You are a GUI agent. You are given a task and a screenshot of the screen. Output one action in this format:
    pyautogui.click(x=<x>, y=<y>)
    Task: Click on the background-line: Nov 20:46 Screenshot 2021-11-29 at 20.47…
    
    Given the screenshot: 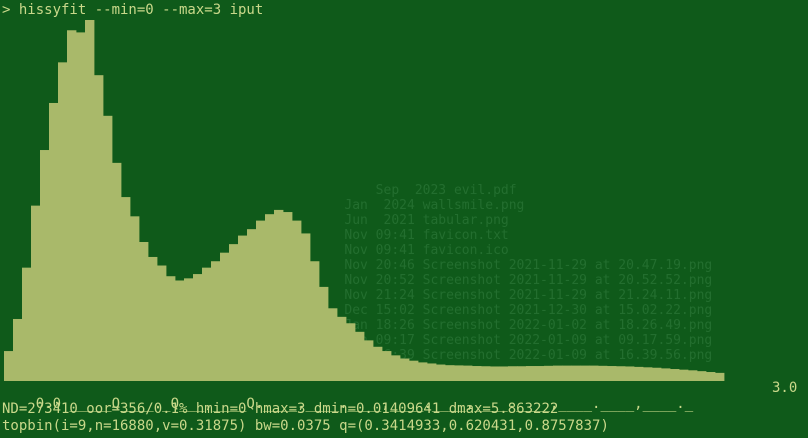 What is the action you would take?
    pyautogui.click(x=356, y=265)
    